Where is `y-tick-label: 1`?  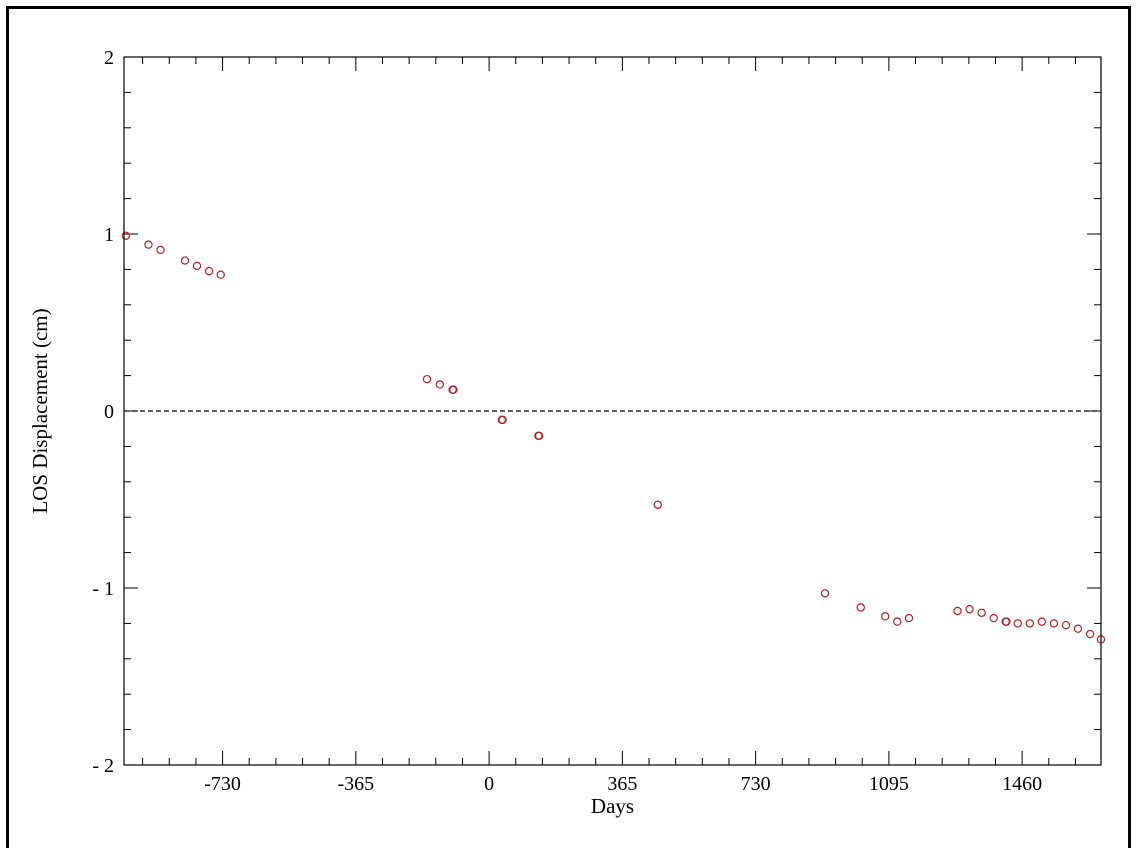
y-tick-label: 1 is located at coordinates (109, 235).